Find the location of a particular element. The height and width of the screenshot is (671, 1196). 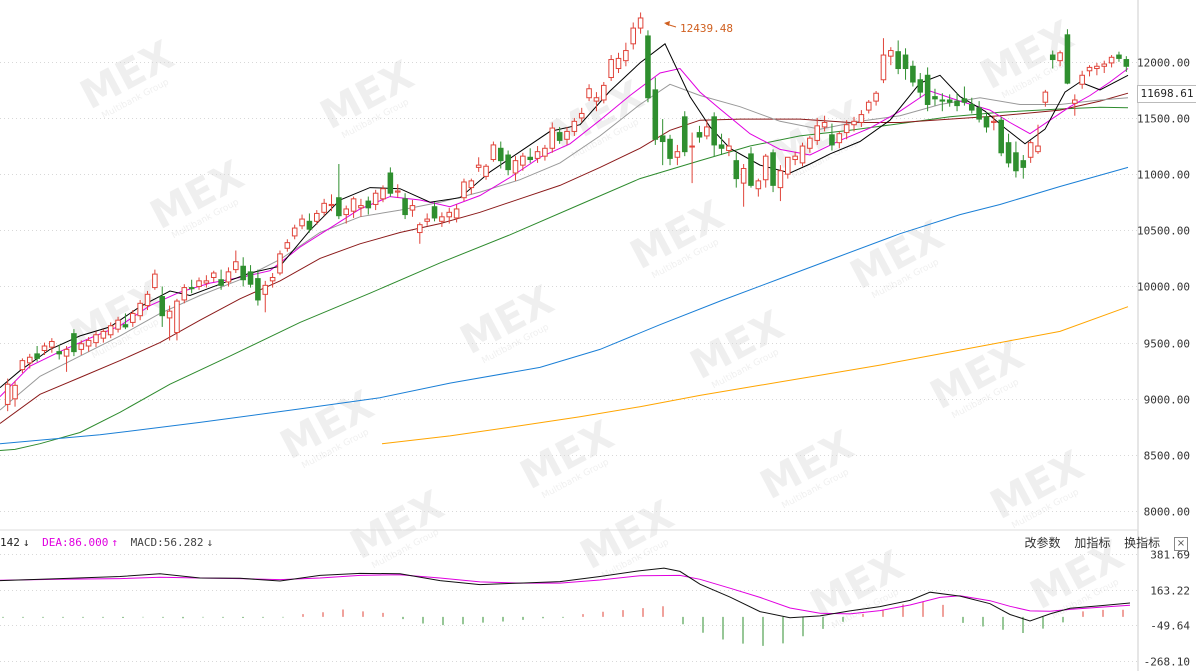

high-price-label: 12439.48 is located at coordinates (706, 28).